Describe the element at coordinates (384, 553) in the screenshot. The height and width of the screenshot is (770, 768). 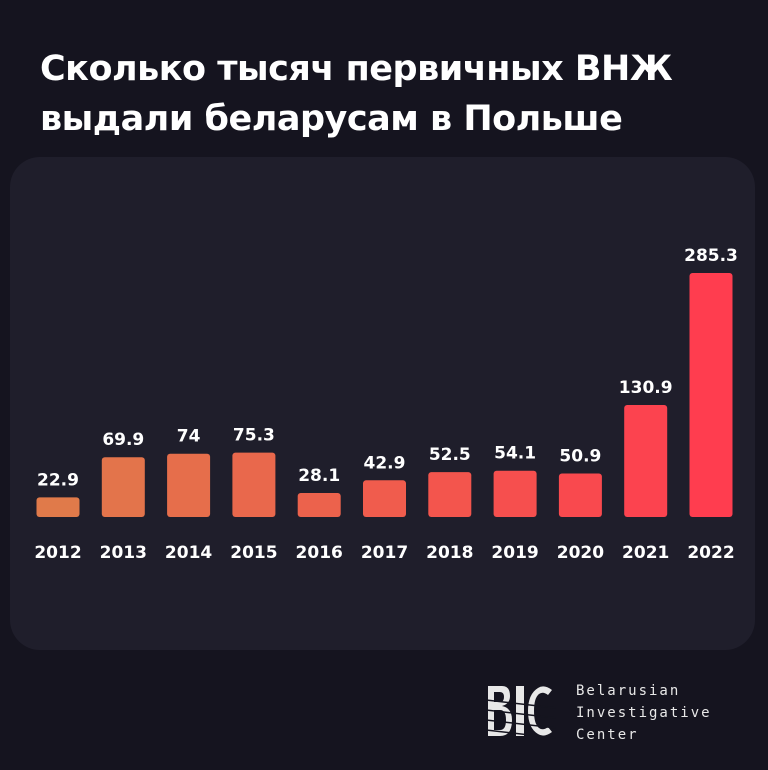
I see `x-tick-label-2017: 2017` at that location.